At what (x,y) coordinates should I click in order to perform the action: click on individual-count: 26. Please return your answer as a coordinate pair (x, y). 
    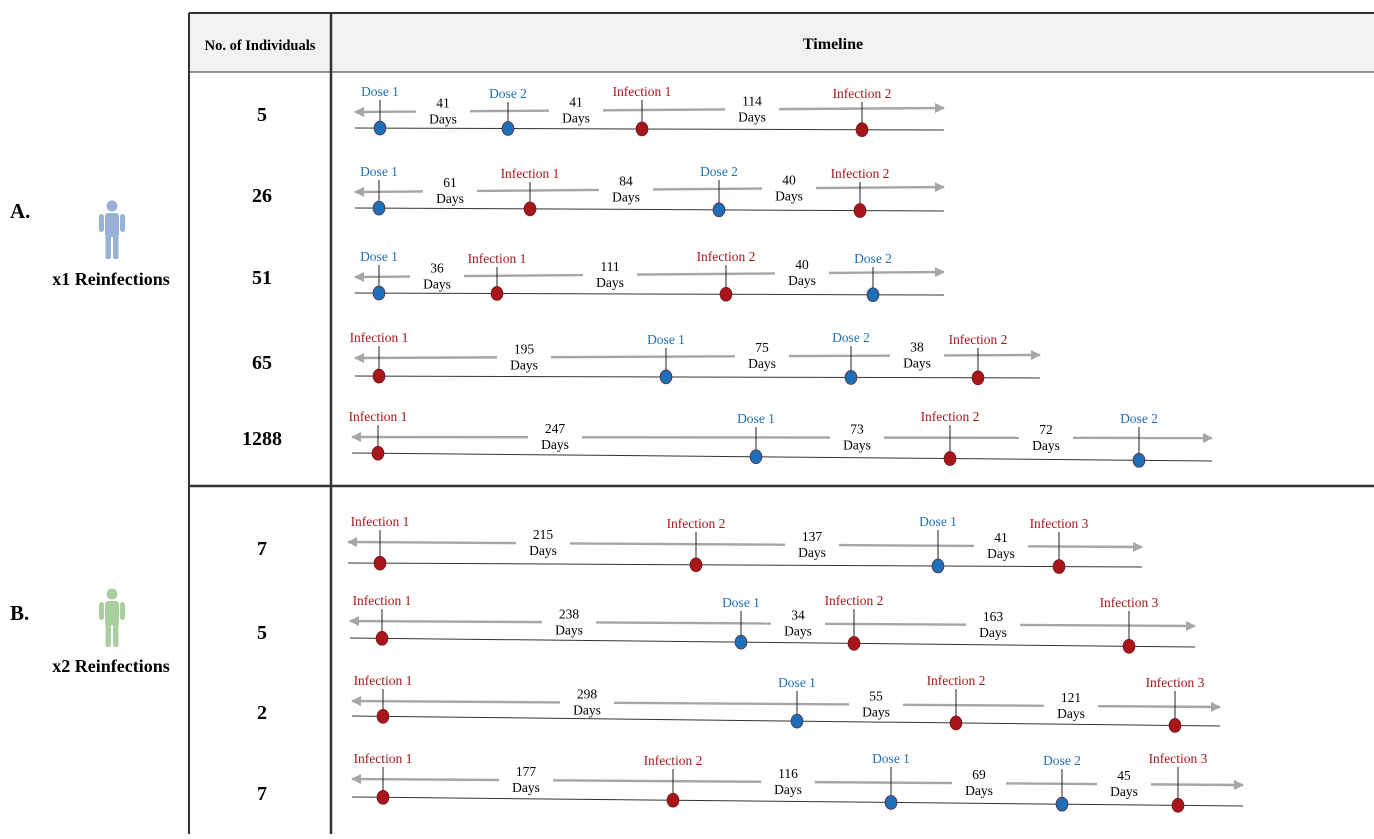
    Looking at the image, I should click on (262, 196).